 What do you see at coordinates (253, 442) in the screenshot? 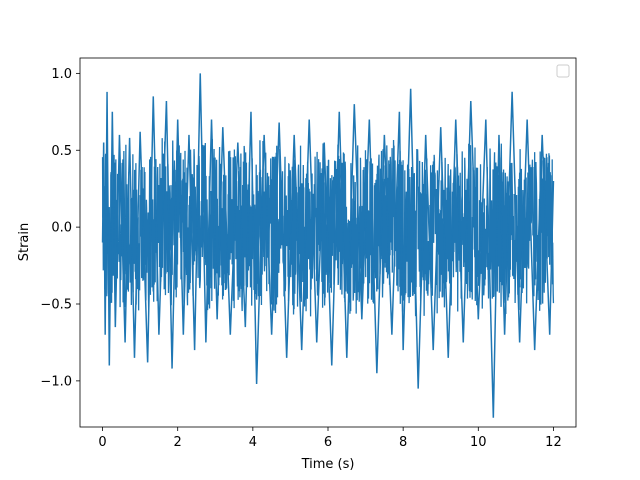
I see `x-tick-label: 4` at bounding box center [253, 442].